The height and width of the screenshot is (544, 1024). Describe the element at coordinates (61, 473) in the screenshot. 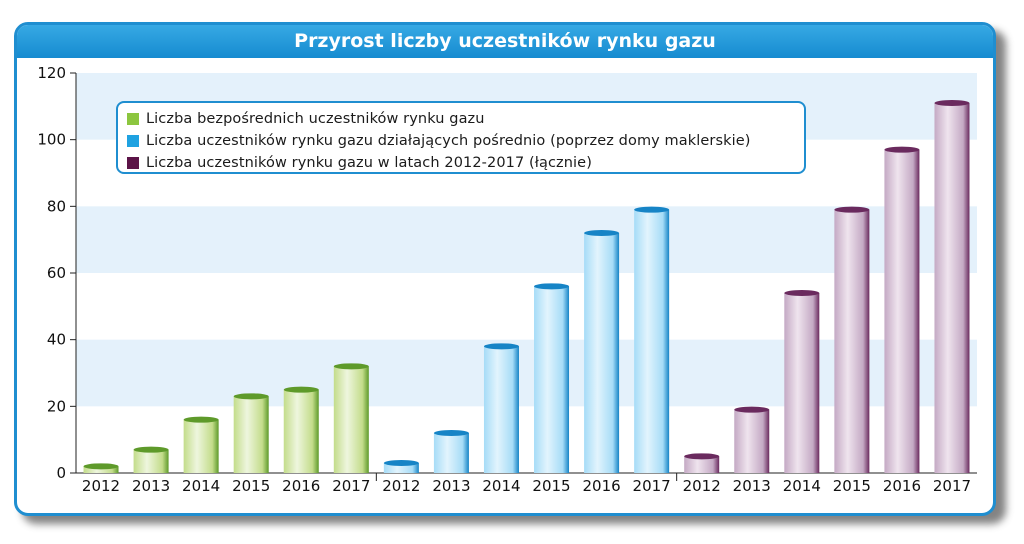

I see `y-tick-label: 0` at that location.